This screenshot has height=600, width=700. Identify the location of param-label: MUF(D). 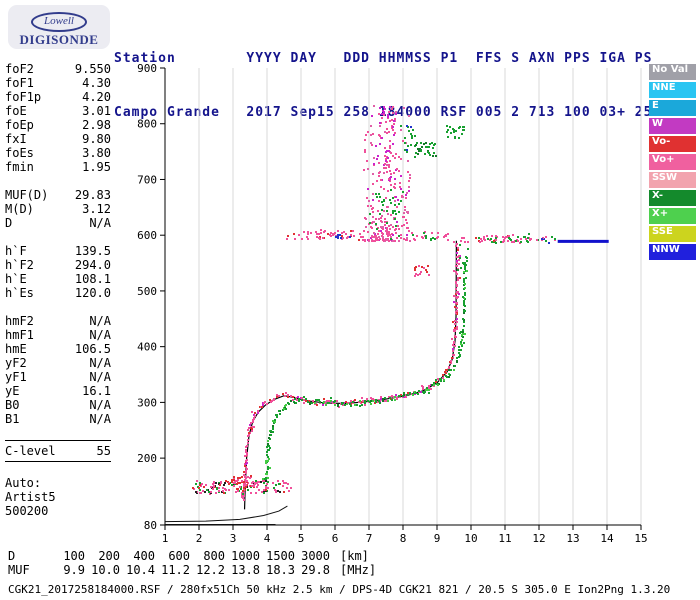
(27, 195).